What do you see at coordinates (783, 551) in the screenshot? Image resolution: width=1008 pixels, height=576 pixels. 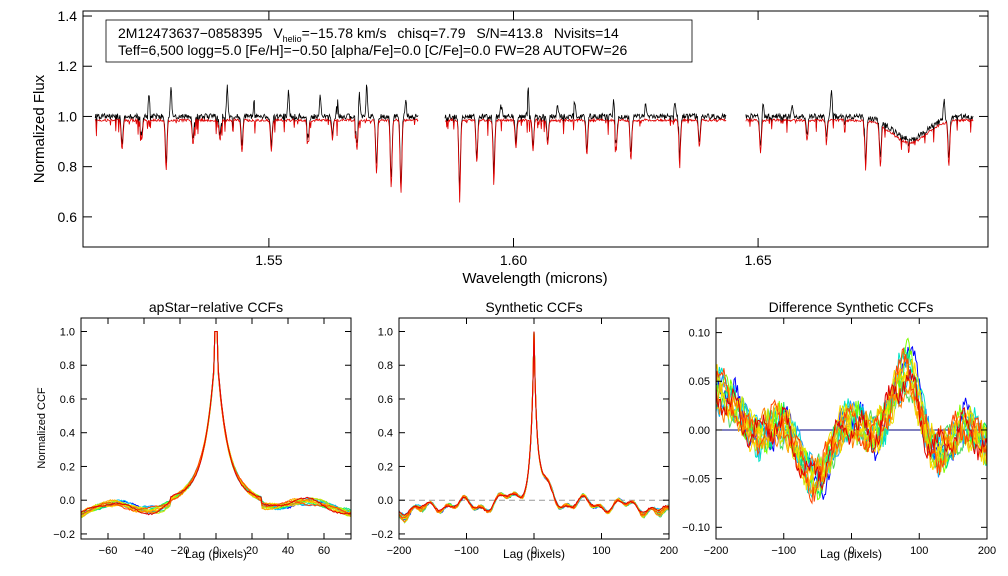 I see `difference-ccf-xtick-label: −100` at bounding box center [783, 551].